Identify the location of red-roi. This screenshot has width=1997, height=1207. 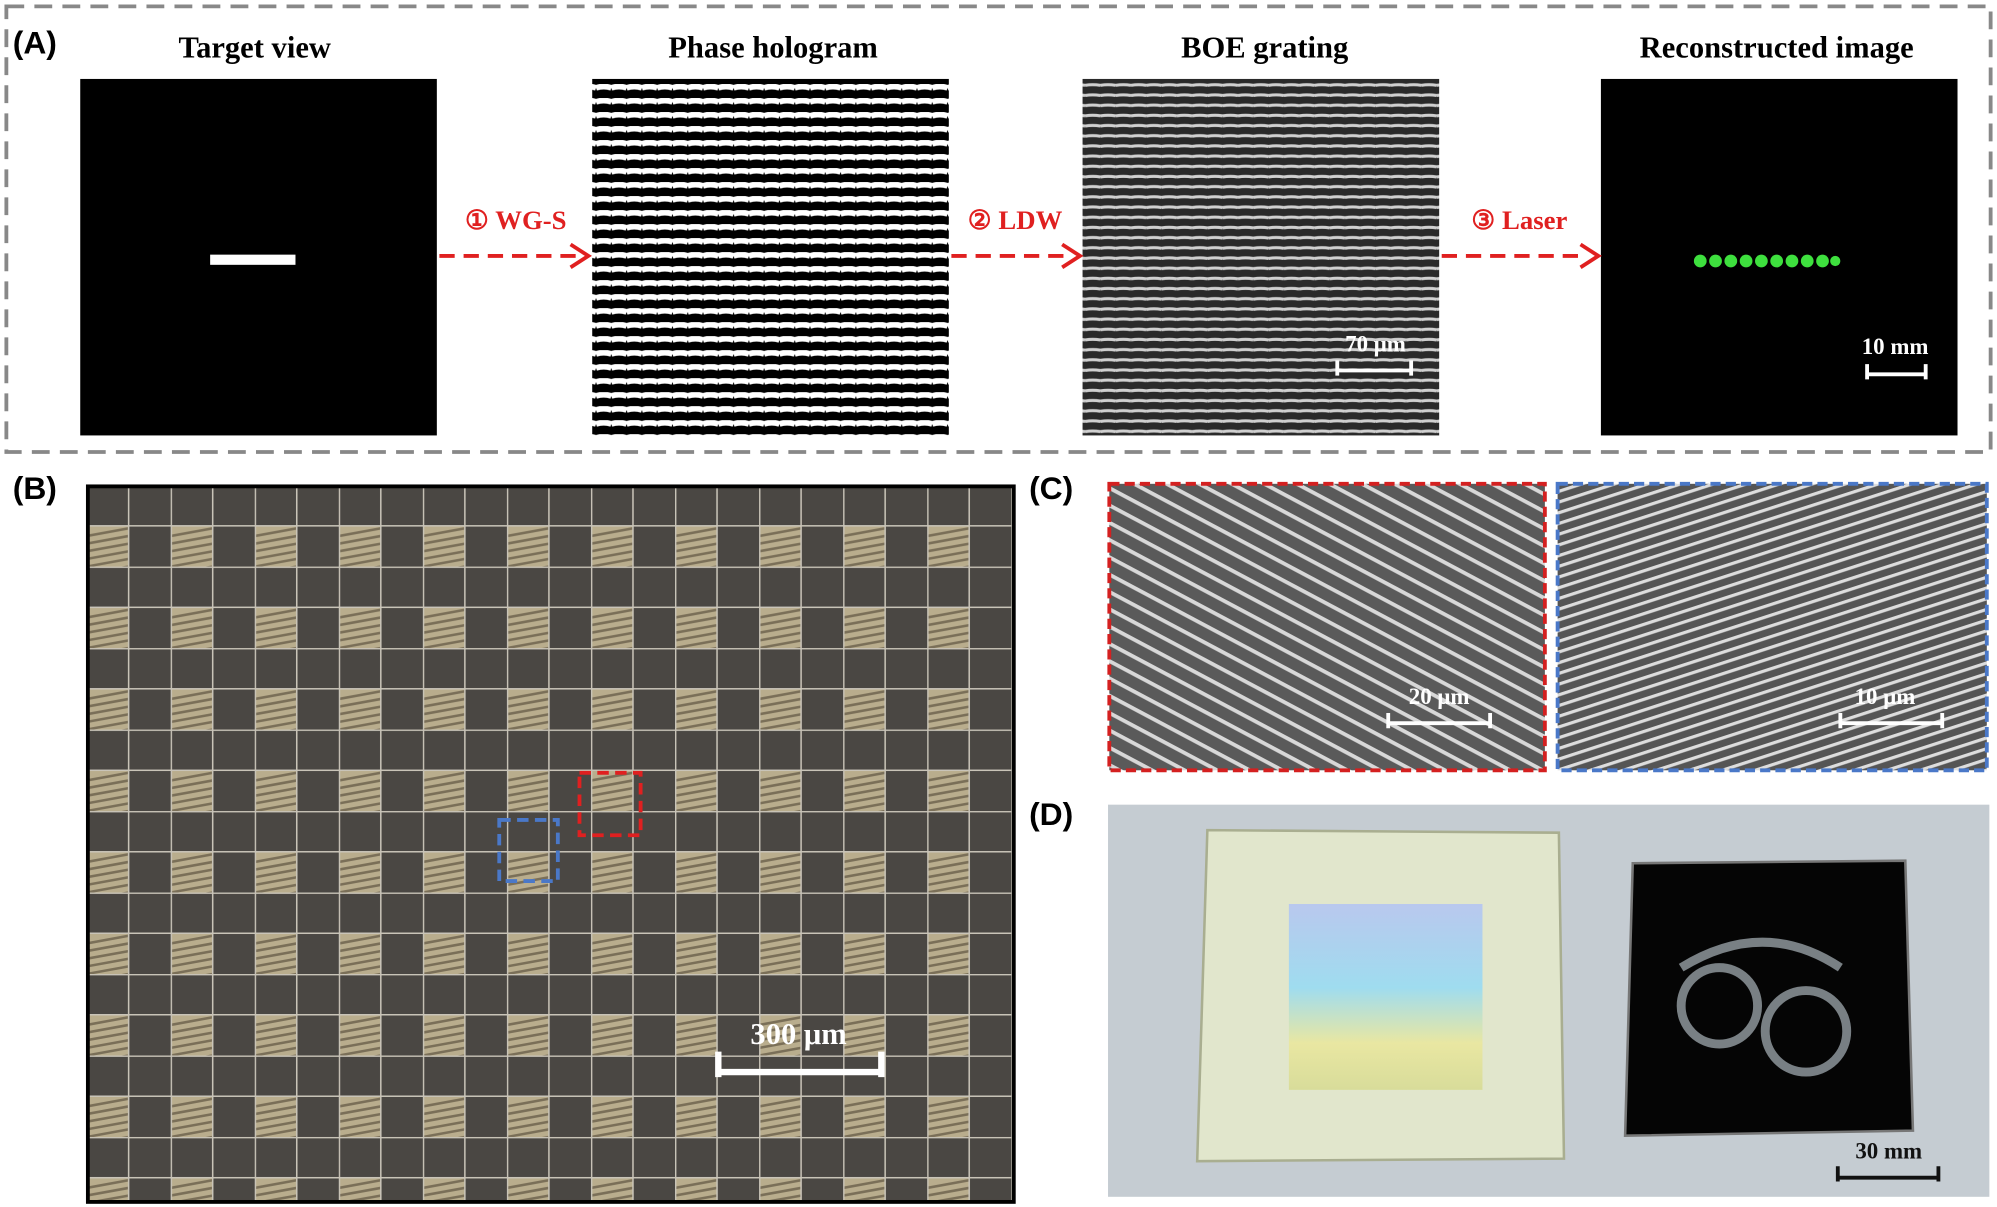
(610, 804).